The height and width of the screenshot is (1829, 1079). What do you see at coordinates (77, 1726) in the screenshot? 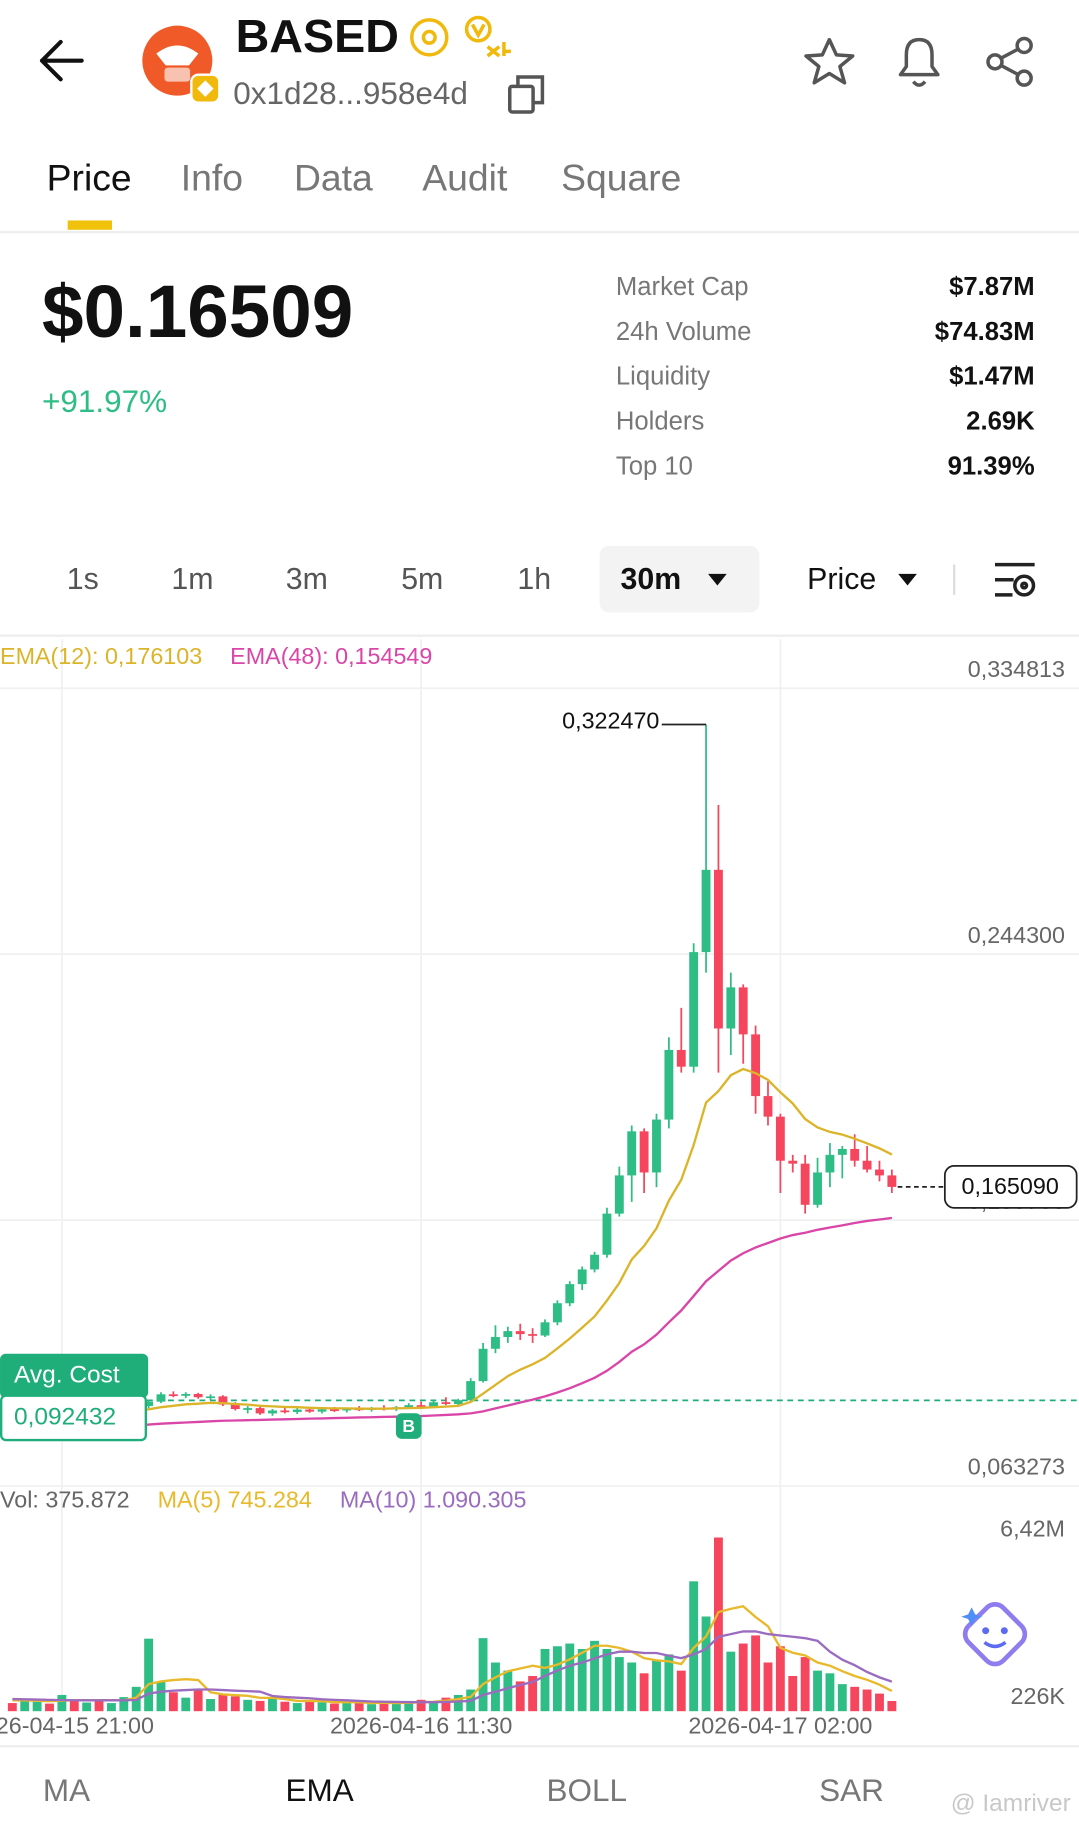
I see `x-tick-label: 2026-04-15 21:00` at bounding box center [77, 1726].